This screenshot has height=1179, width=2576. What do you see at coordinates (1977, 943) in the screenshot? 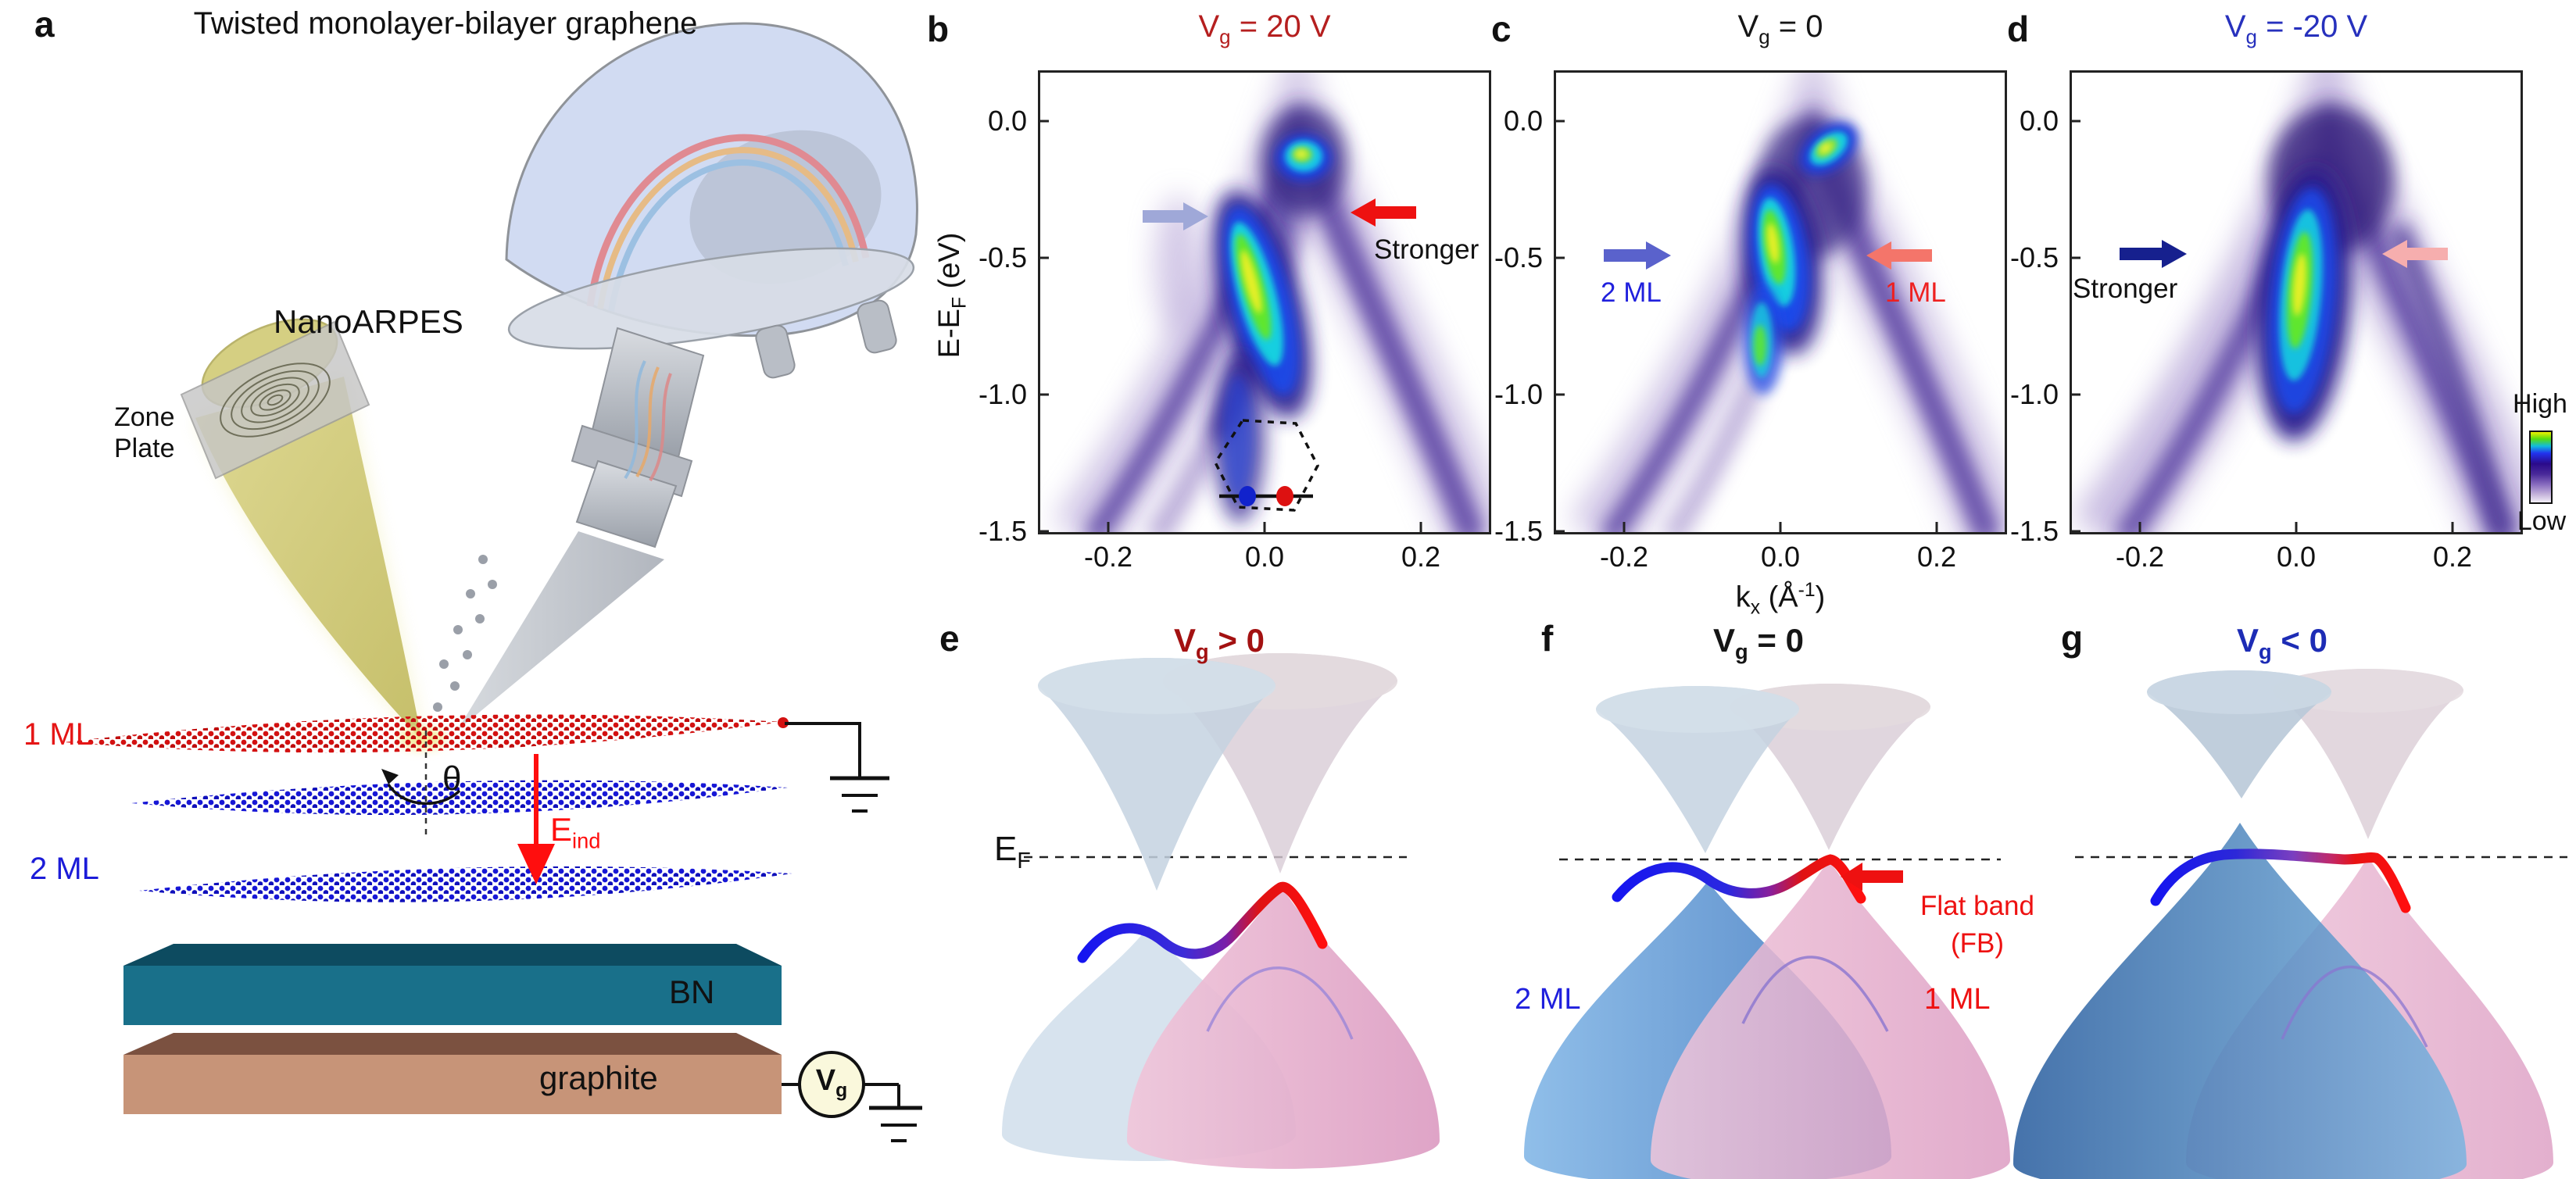
I see `flat-band-fb-label: (FB)` at bounding box center [1977, 943].